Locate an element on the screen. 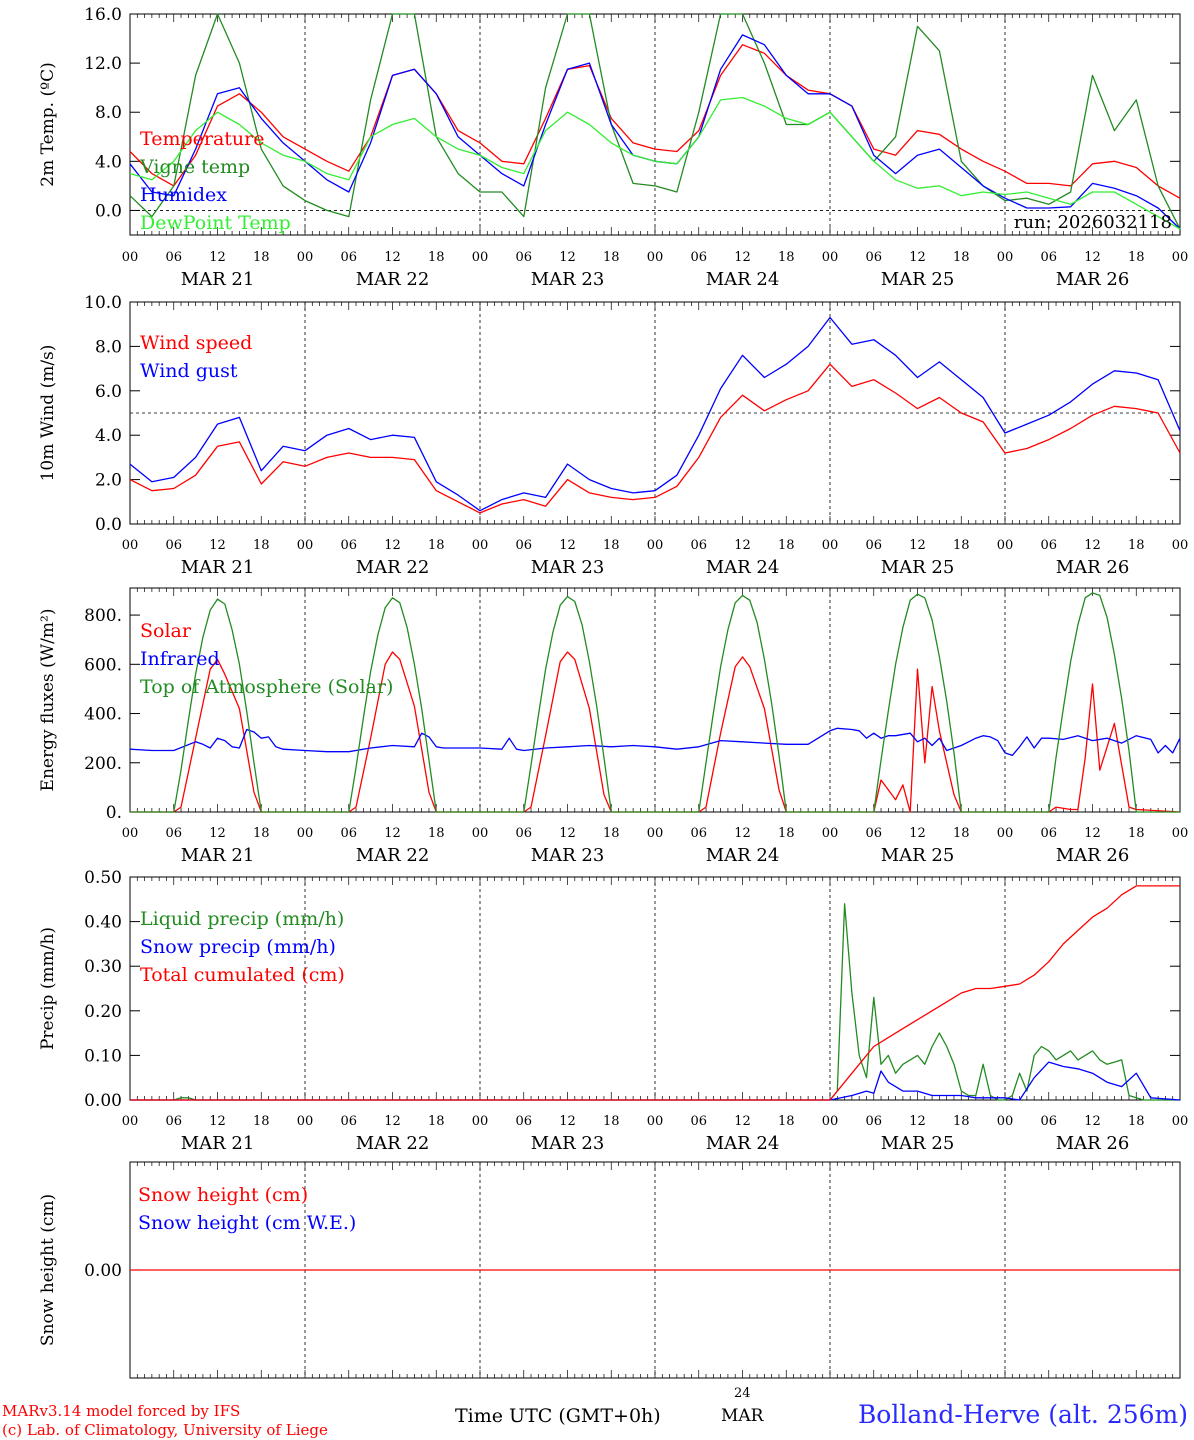  legend-entry: Snow height (cm W.E.) is located at coordinates (247, 1223).